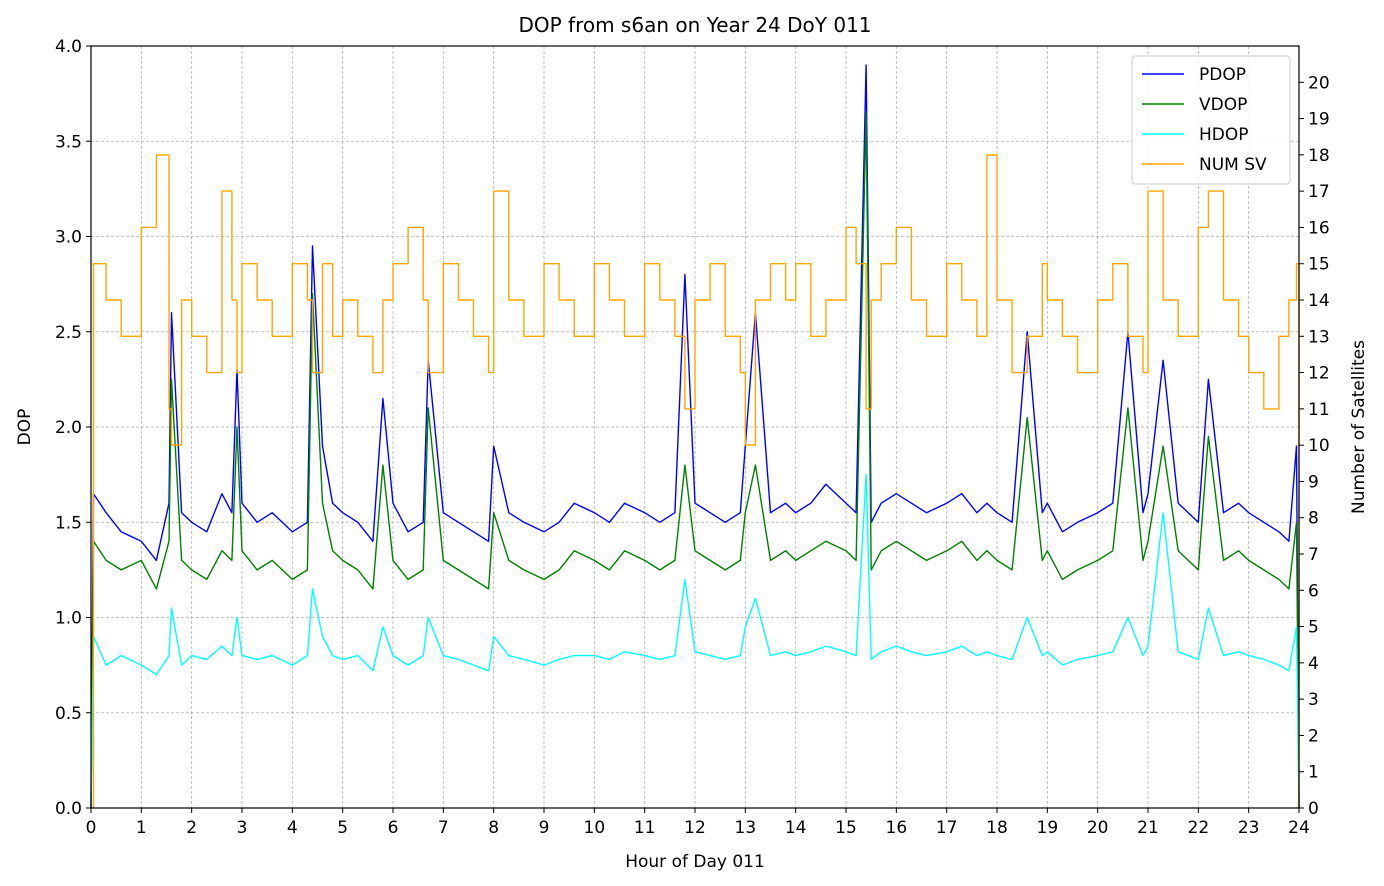 This screenshot has width=1384, height=886. Describe the element at coordinates (1313, 628) in the screenshot. I see `y2-tick-label: 5` at that location.